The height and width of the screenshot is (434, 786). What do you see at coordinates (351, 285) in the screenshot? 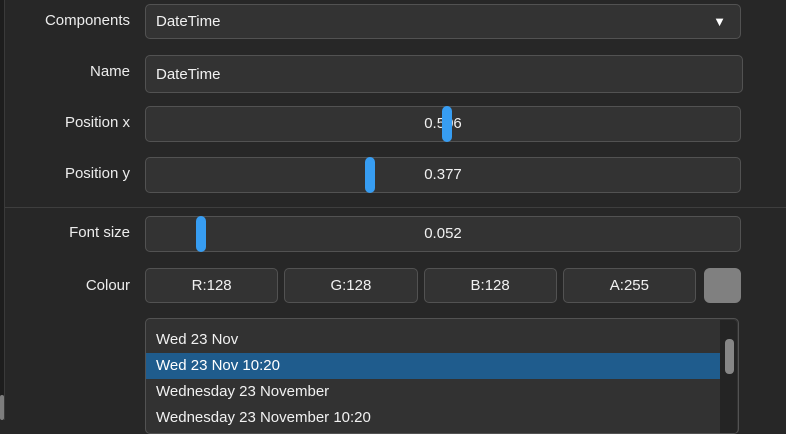
I see `colour-green-button: G:128` at bounding box center [351, 285].